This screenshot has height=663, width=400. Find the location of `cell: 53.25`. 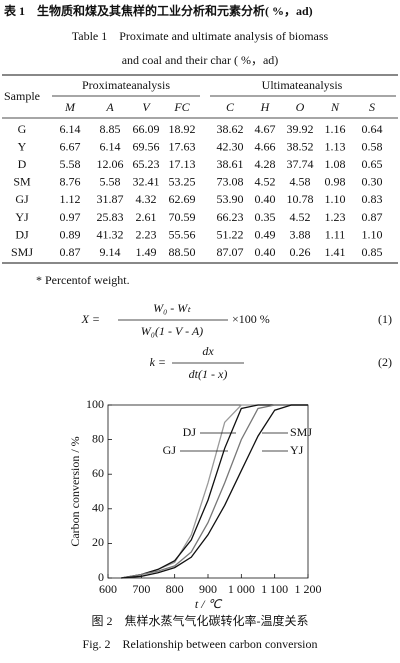

cell: 53.25 is located at coordinates (182, 182).